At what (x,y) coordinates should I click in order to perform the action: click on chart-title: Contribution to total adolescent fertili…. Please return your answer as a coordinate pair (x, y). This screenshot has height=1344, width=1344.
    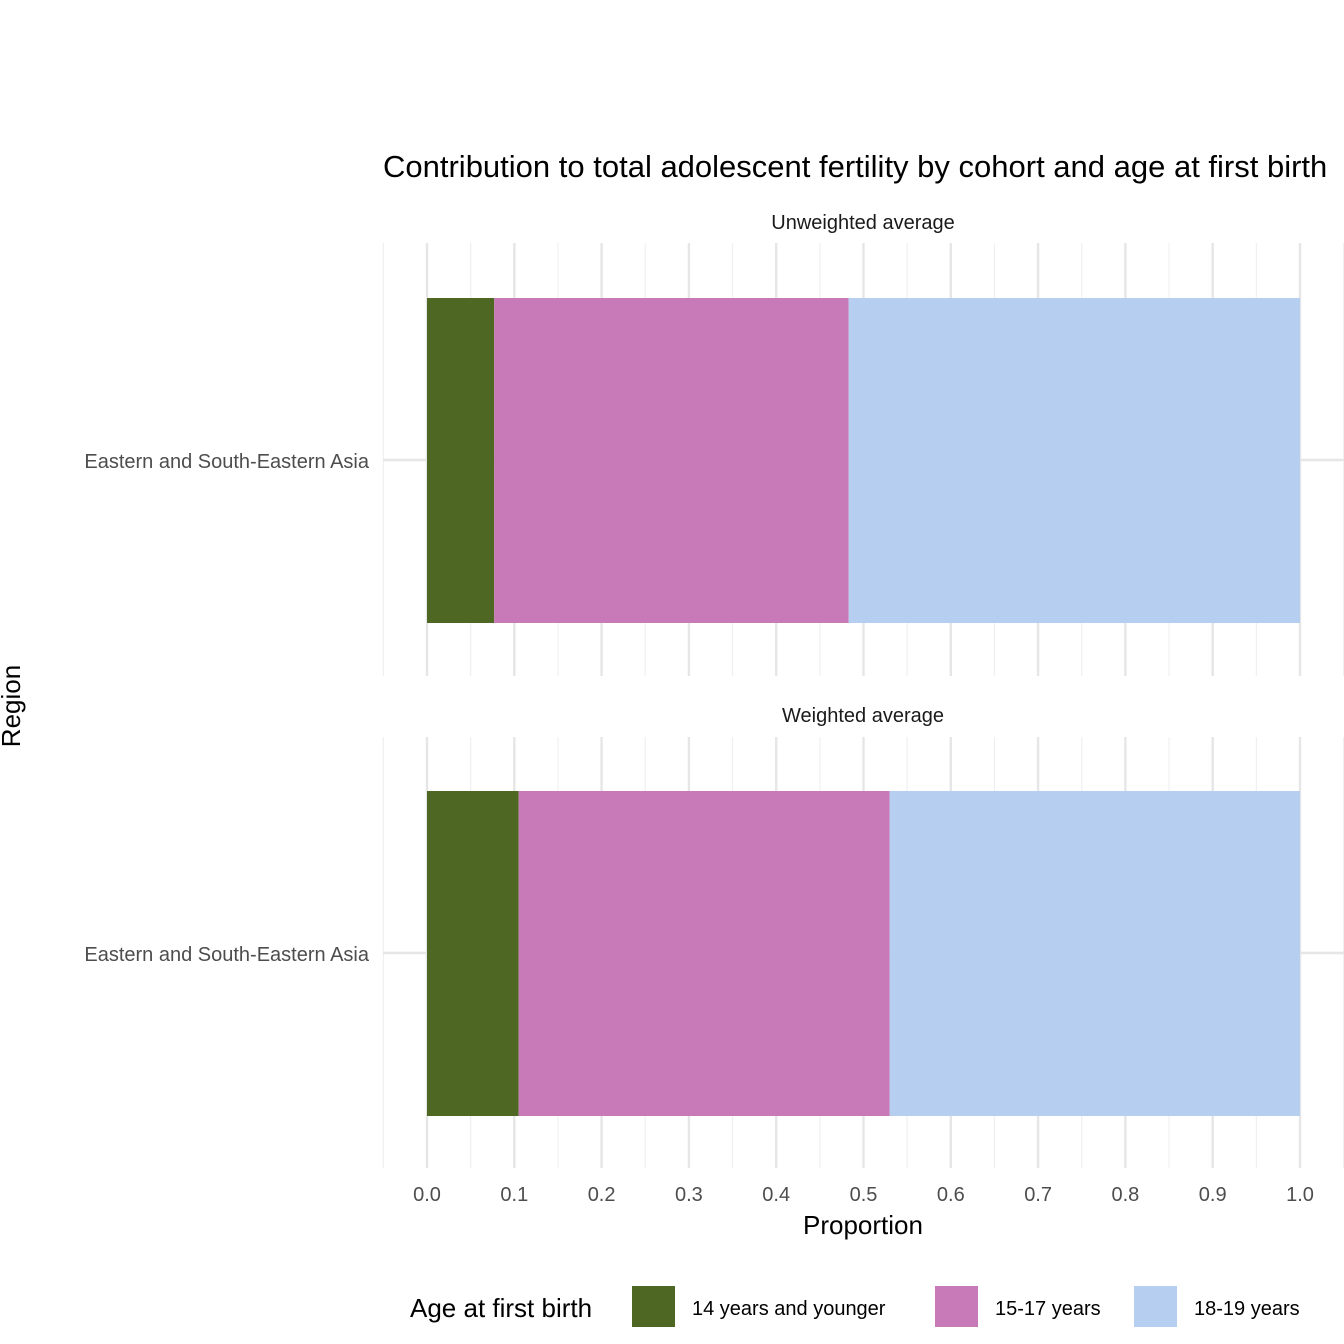
    Looking at the image, I should click on (855, 166).